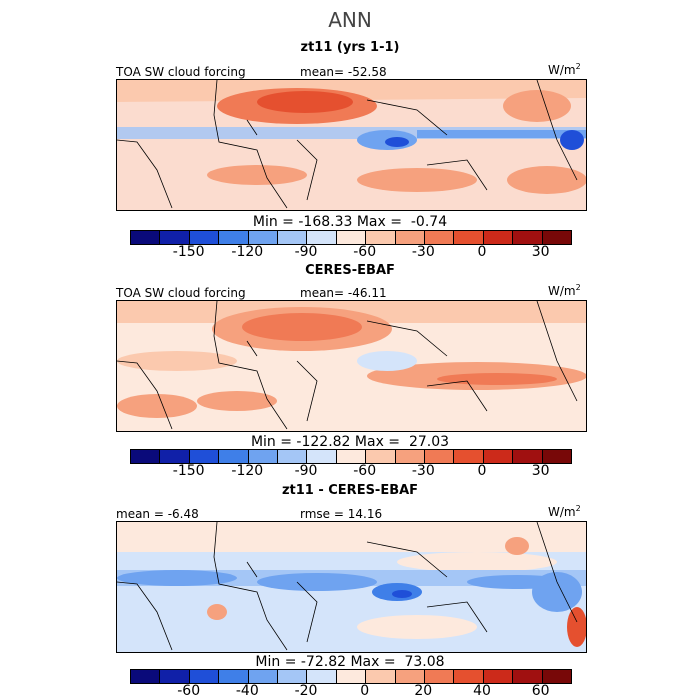  What do you see at coordinates (482, 252) in the screenshot?
I see `panel-1-tick: 0` at bounding box center [482, 252].